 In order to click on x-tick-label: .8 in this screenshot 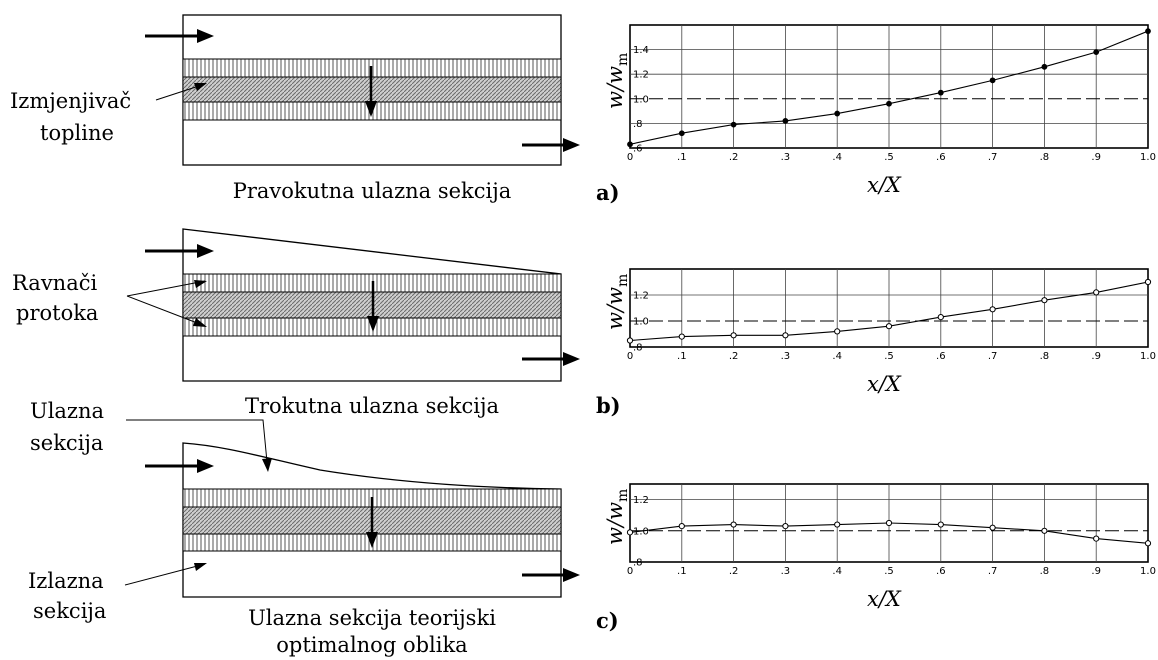, I will do `click(1045, 356)`.